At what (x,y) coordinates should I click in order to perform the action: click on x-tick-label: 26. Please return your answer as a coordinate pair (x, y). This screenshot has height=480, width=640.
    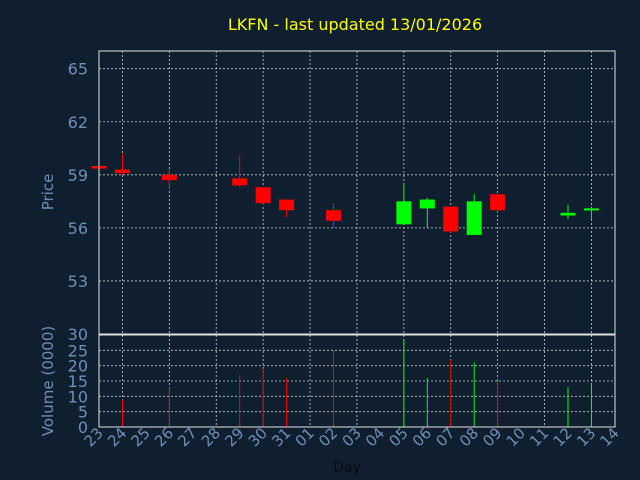
    Looking at the image, I should click on (164, 437).